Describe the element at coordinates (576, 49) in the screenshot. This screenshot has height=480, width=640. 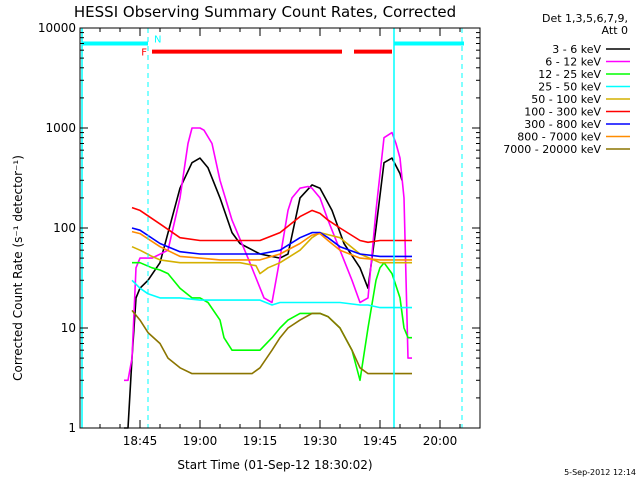
I see `legend-label: 3 - 6 keV` at that location.